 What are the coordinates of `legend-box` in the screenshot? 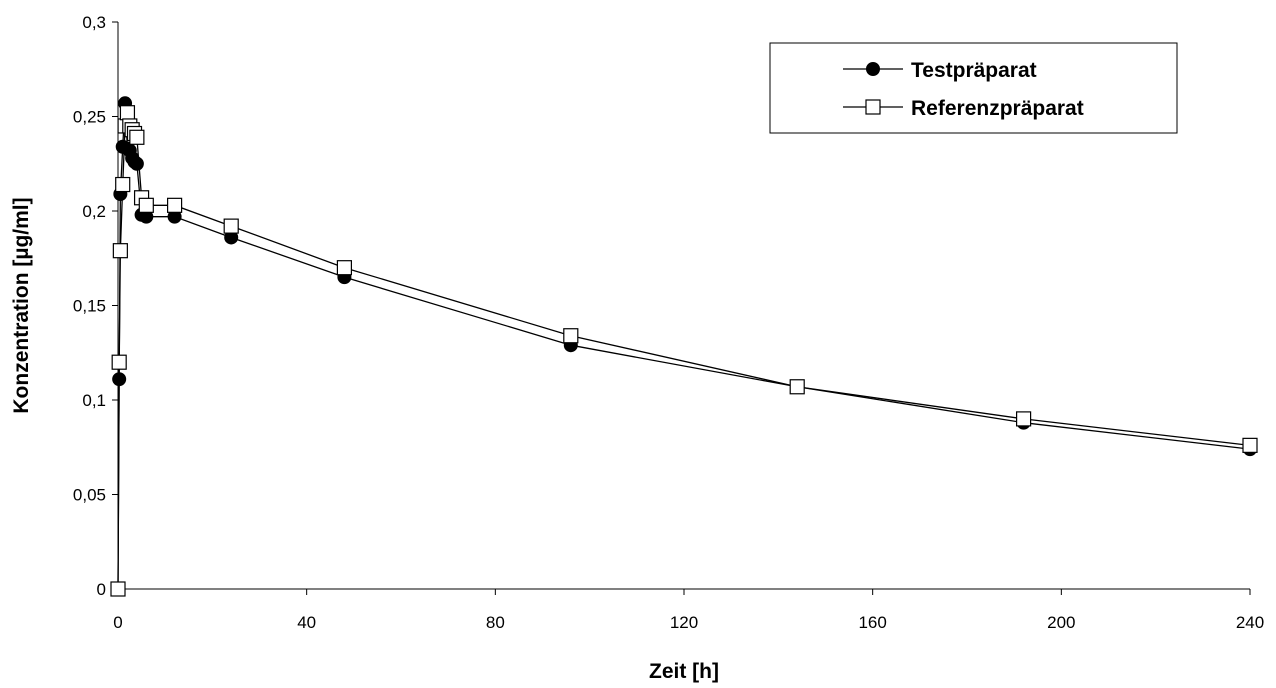 It's located at (973, 88).